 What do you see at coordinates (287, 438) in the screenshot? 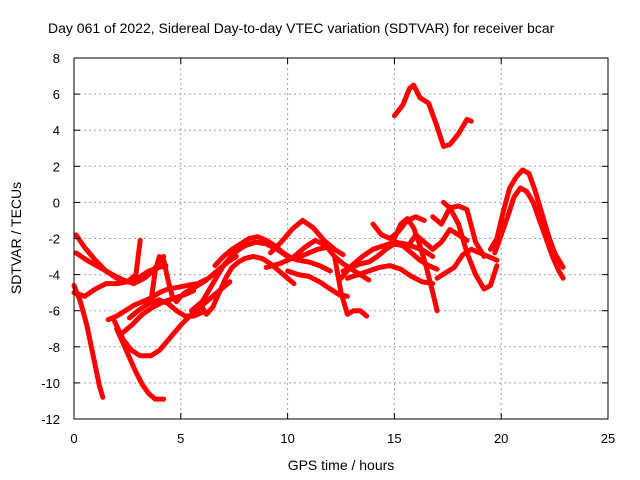
I see `x-tick-label: 10` at bounding box center [287, 438].